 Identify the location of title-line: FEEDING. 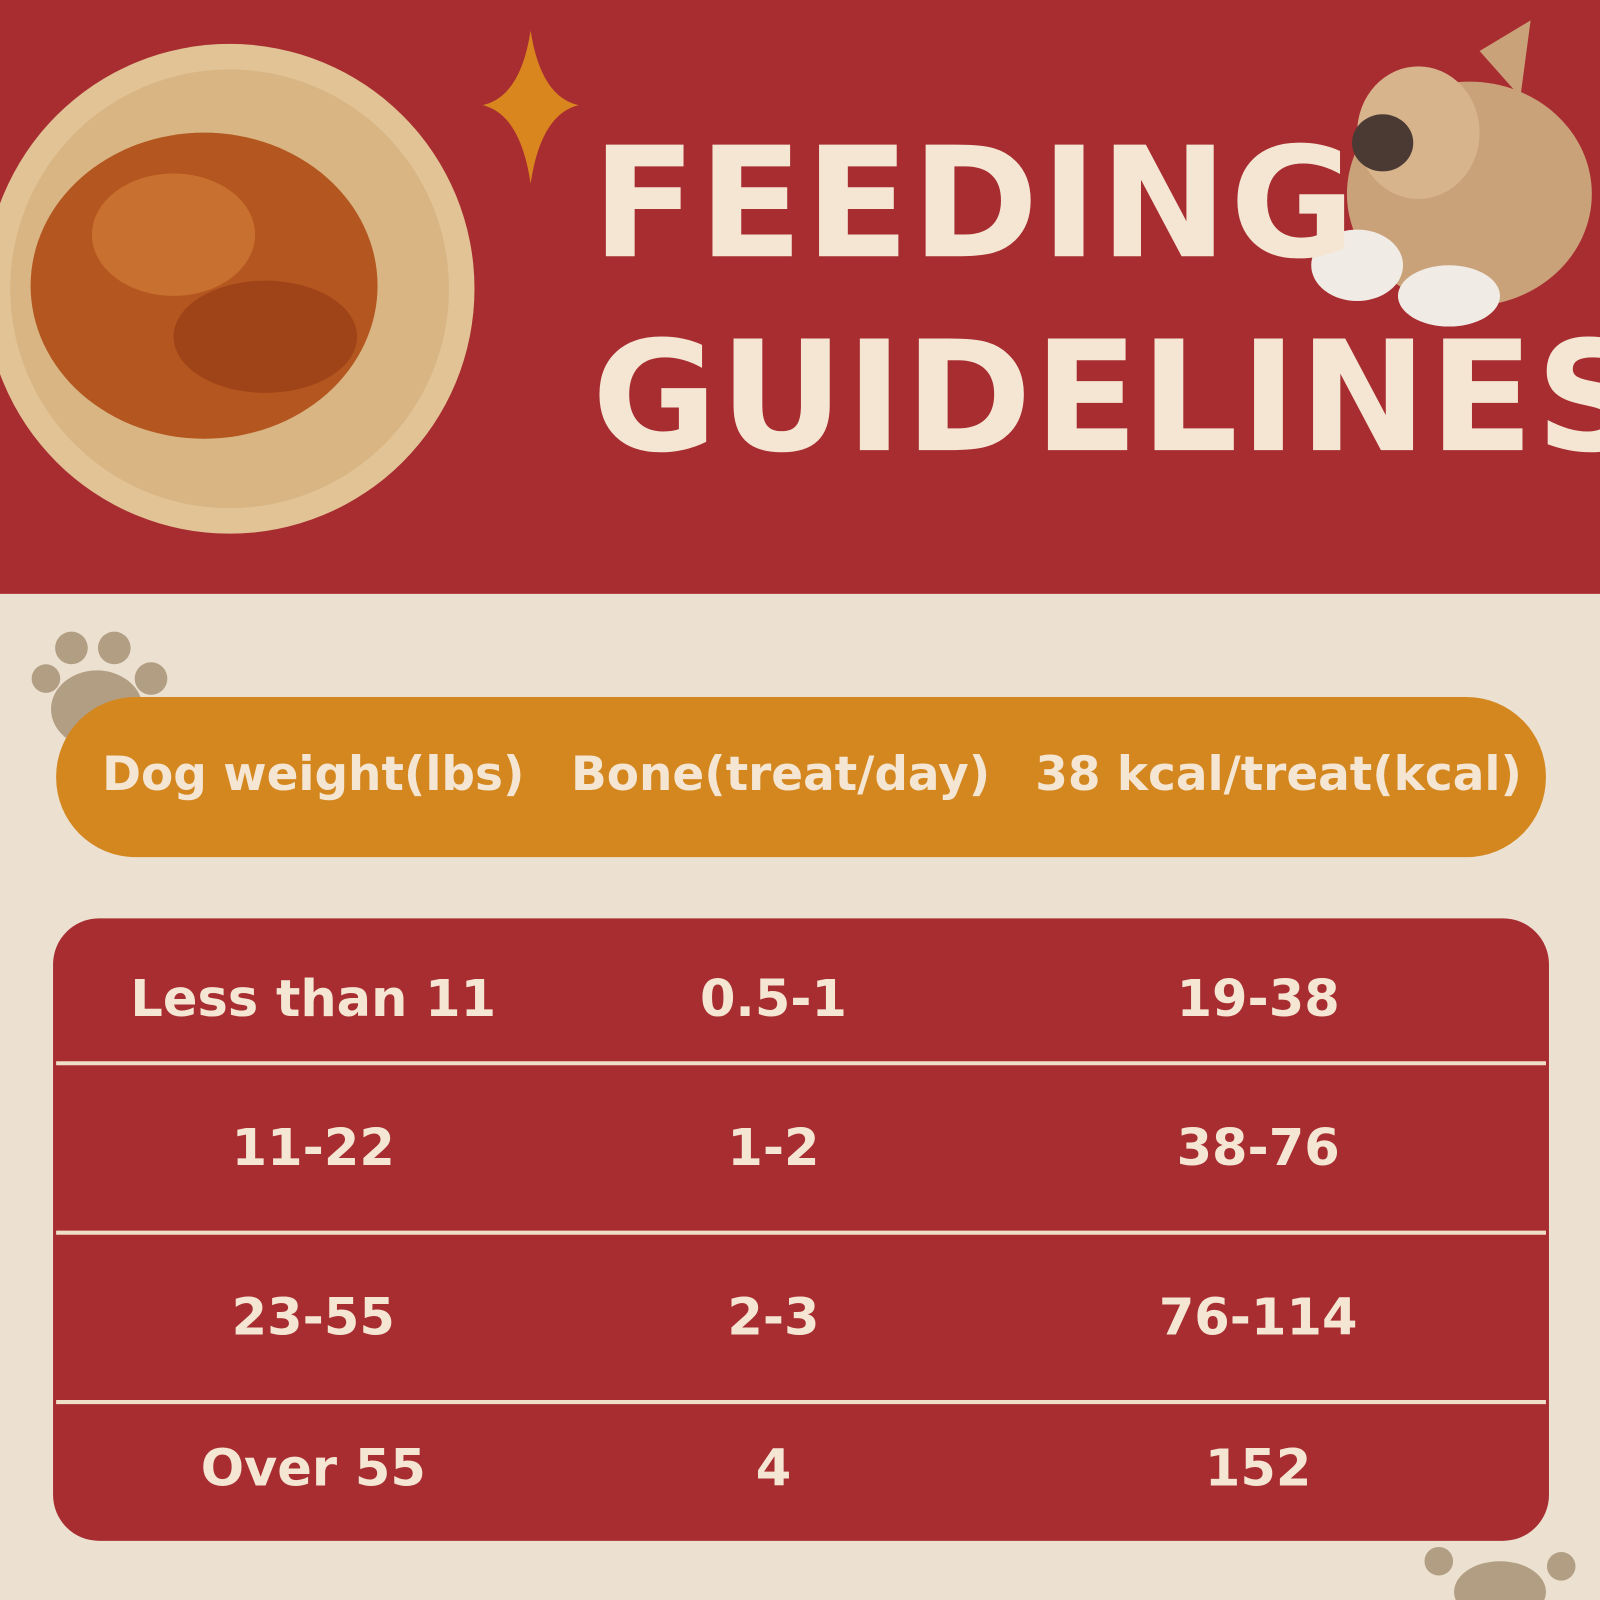
(975, 204).